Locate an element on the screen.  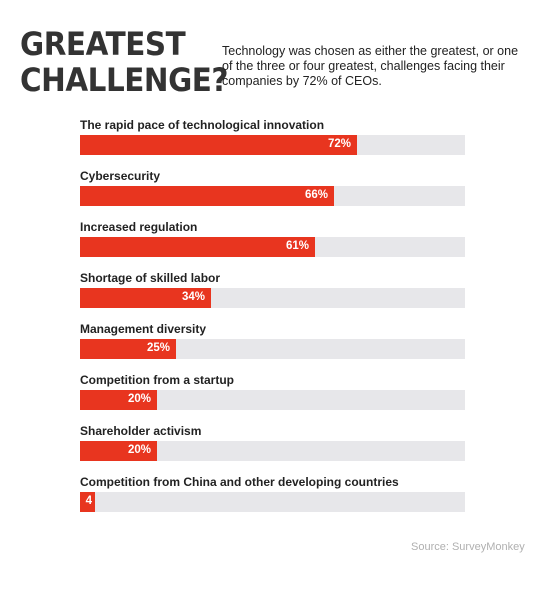
bar-row: Increased regulation 61% is located at coordinates (272, 240).